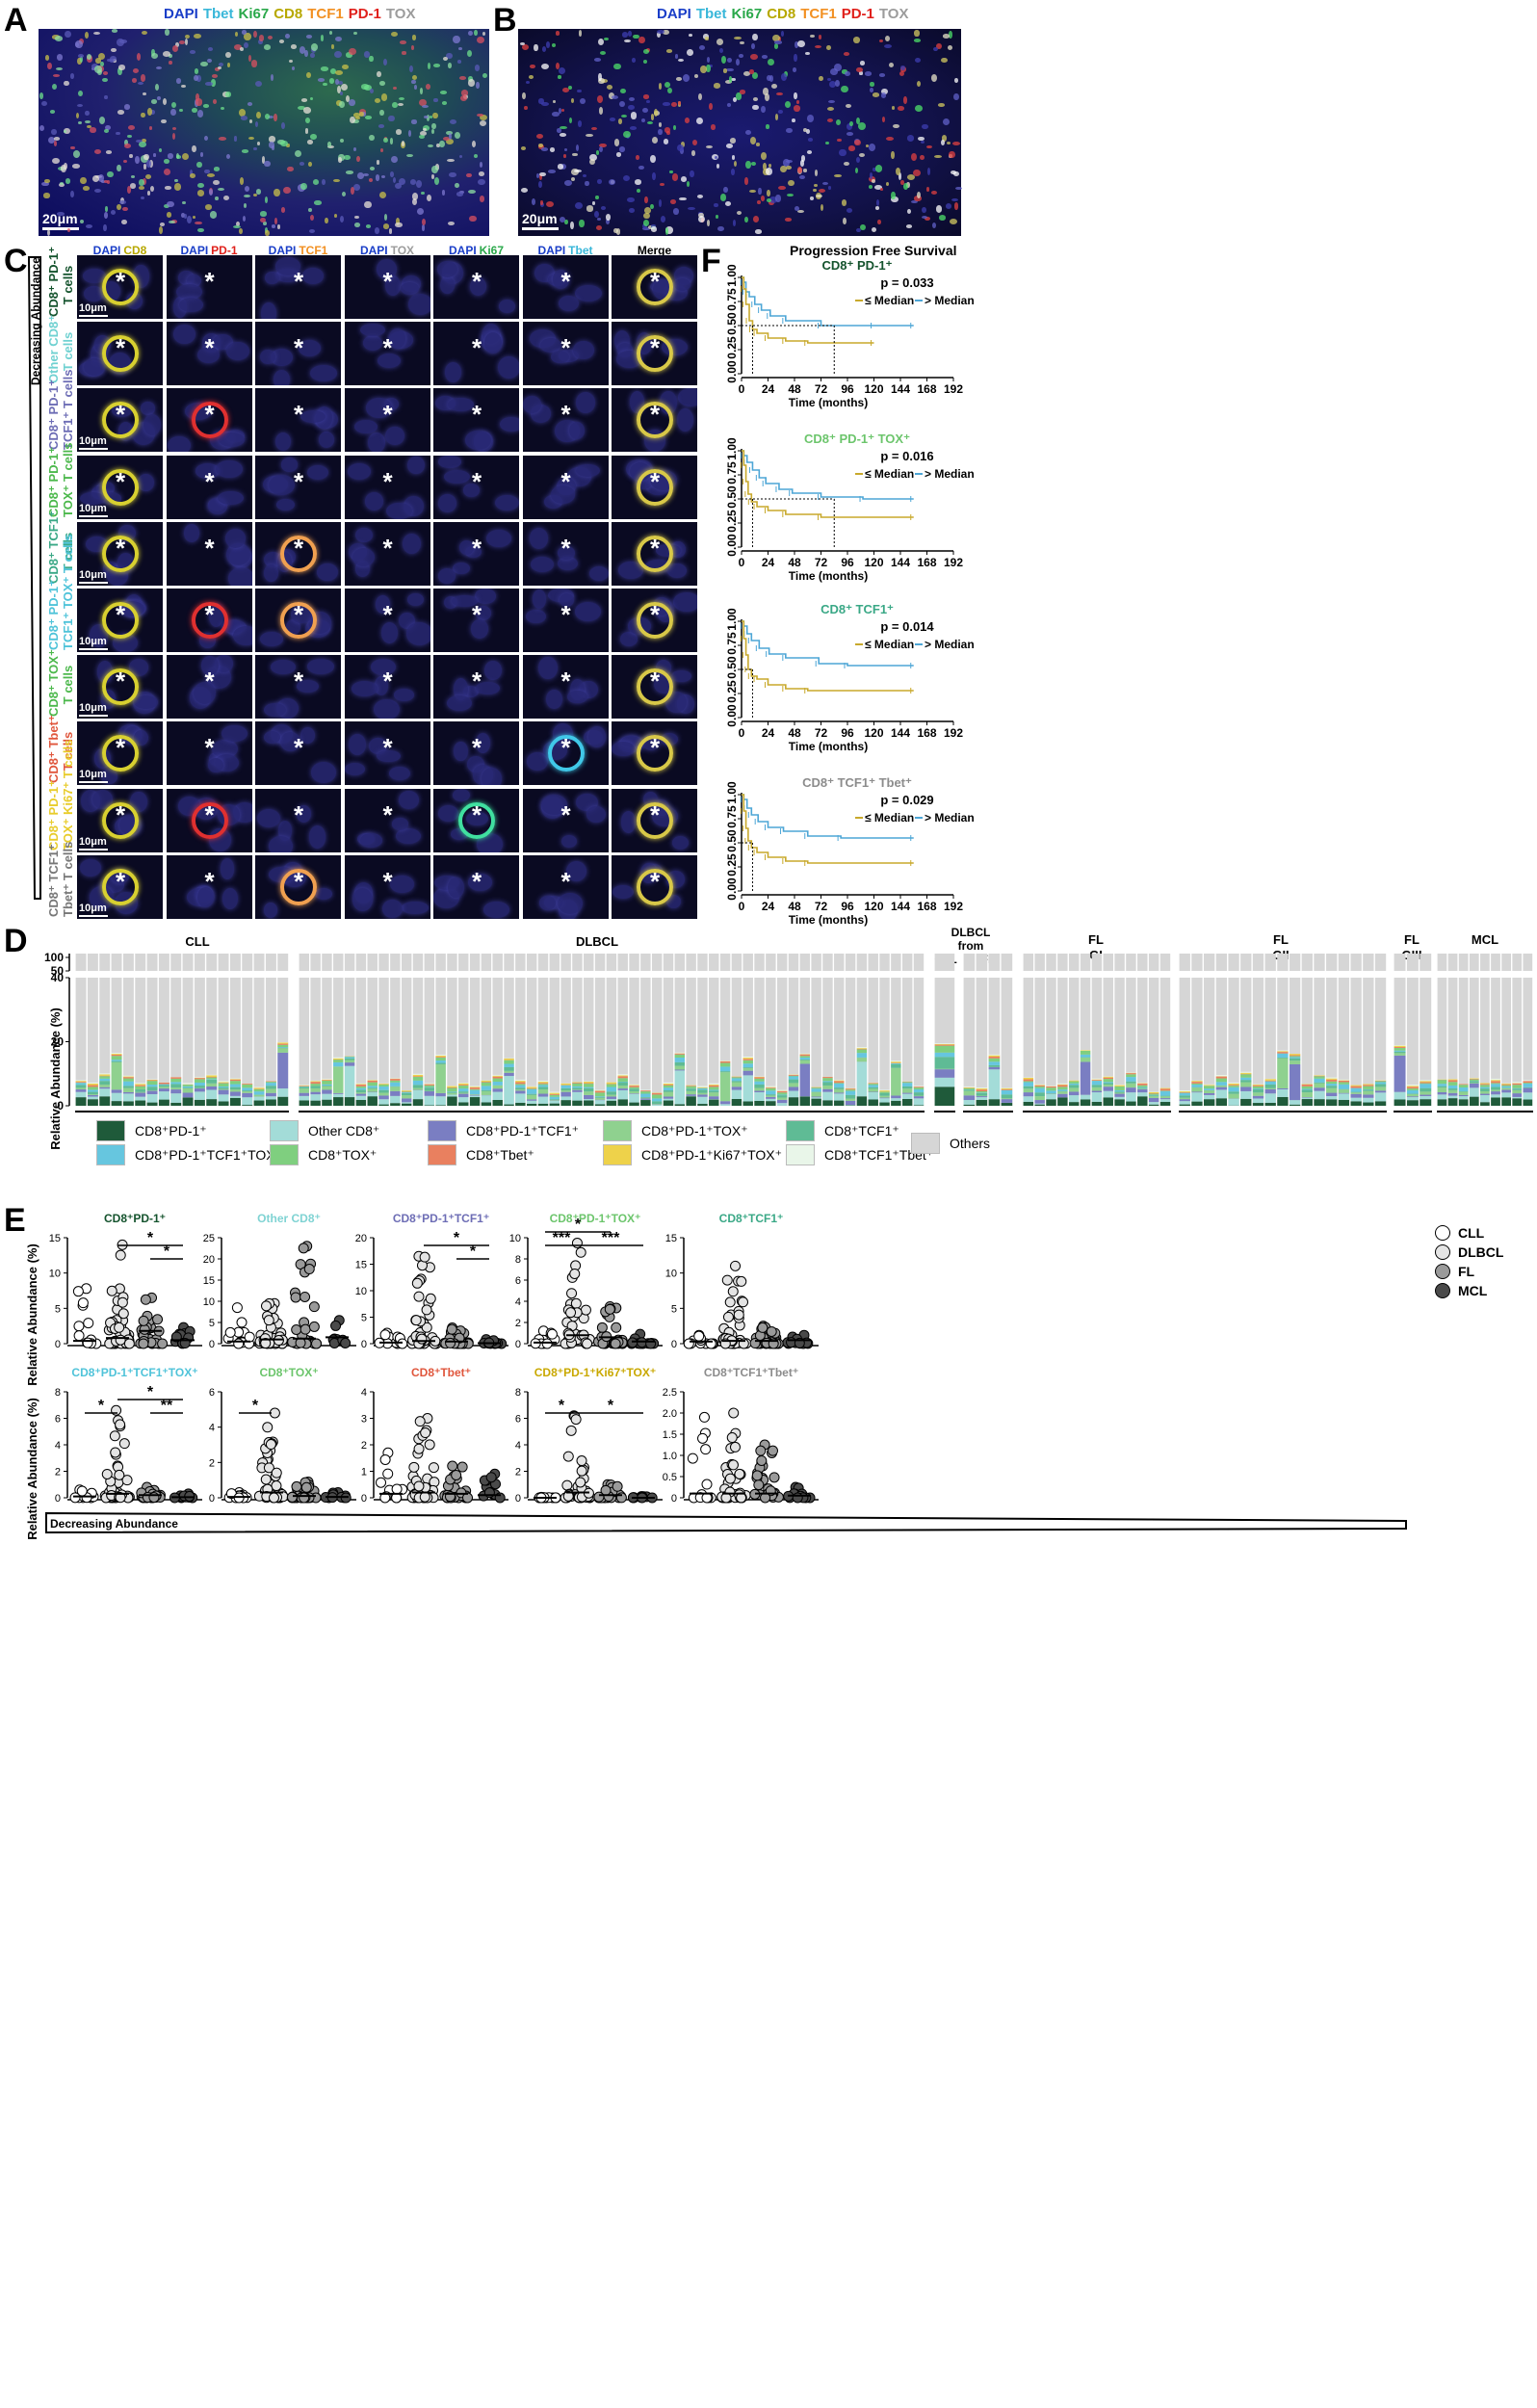 Image resolution: width=1537 pixels, height=2408 pixels. Describe the element at coordinates (821, 389) in the screenshot. I see `x-tick-label: 72` at that location.